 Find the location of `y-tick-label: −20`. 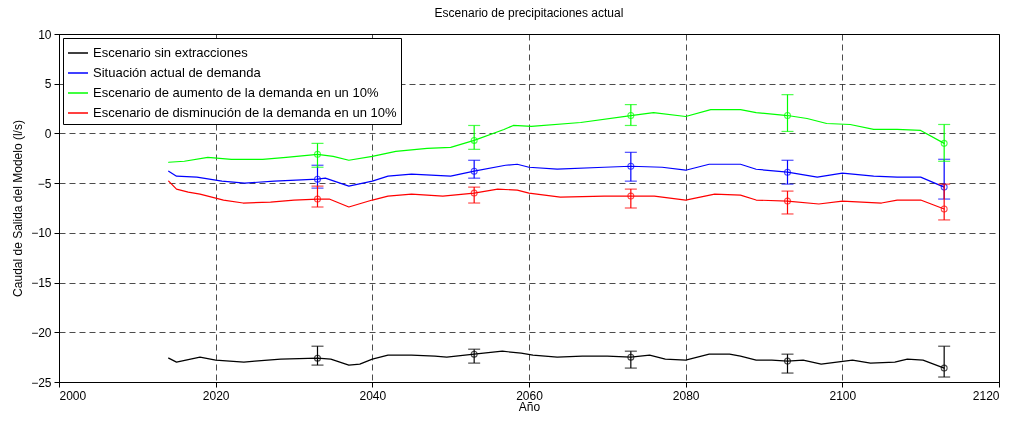

y-tick-label: −20 is located at coordinates (41, 332).